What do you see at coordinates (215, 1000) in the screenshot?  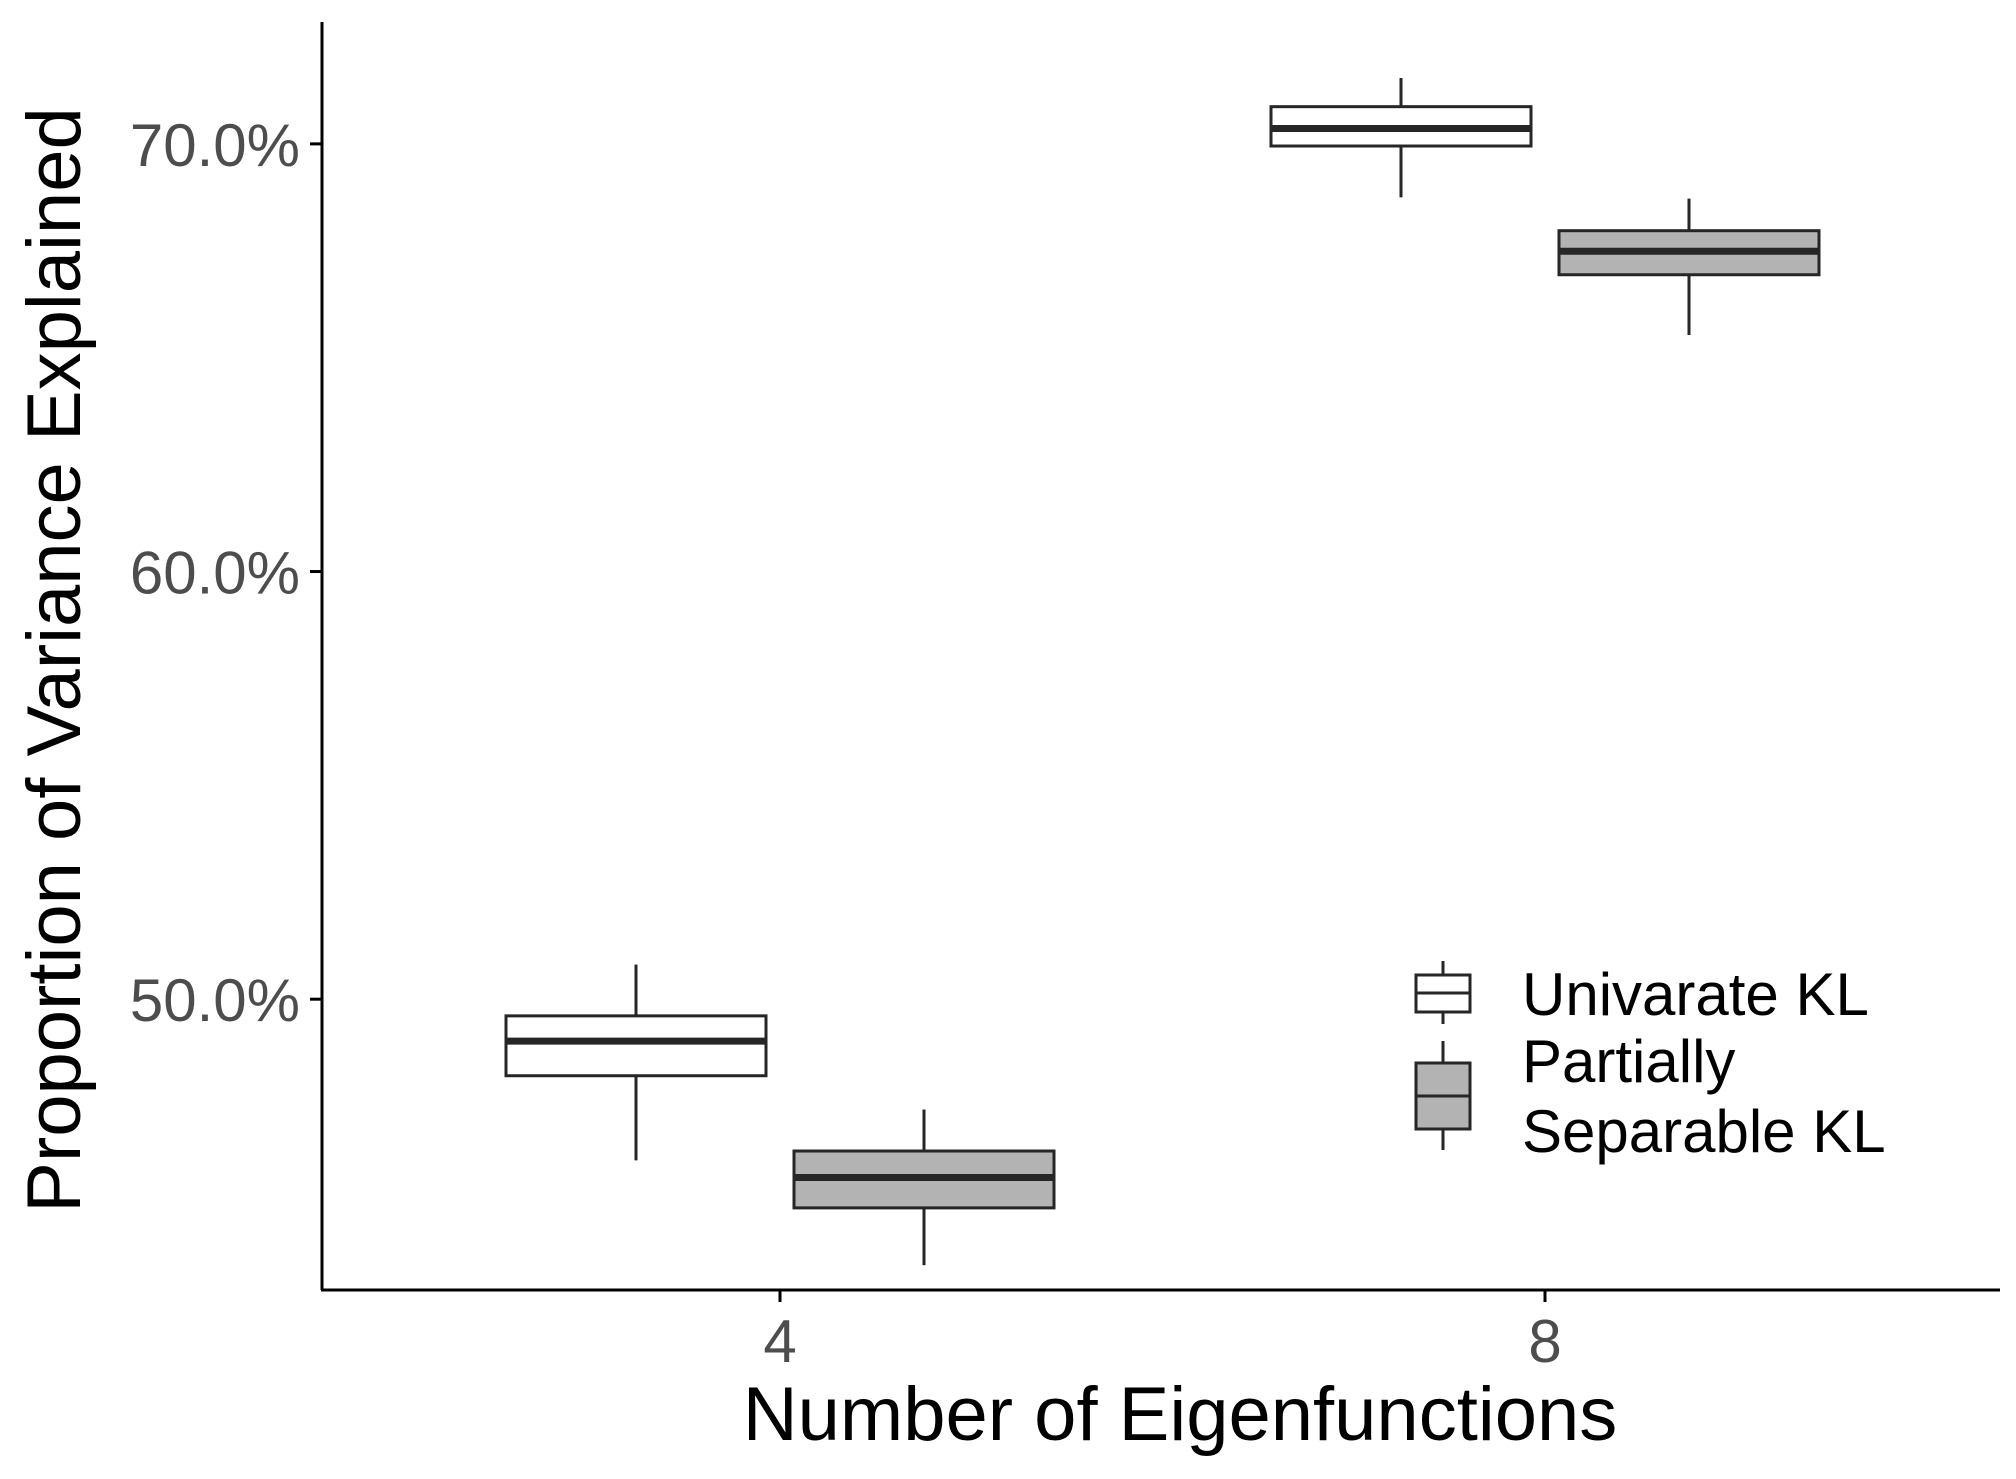 I see `y-tick-label: 50.0%` at bounding box center [215, 1000].